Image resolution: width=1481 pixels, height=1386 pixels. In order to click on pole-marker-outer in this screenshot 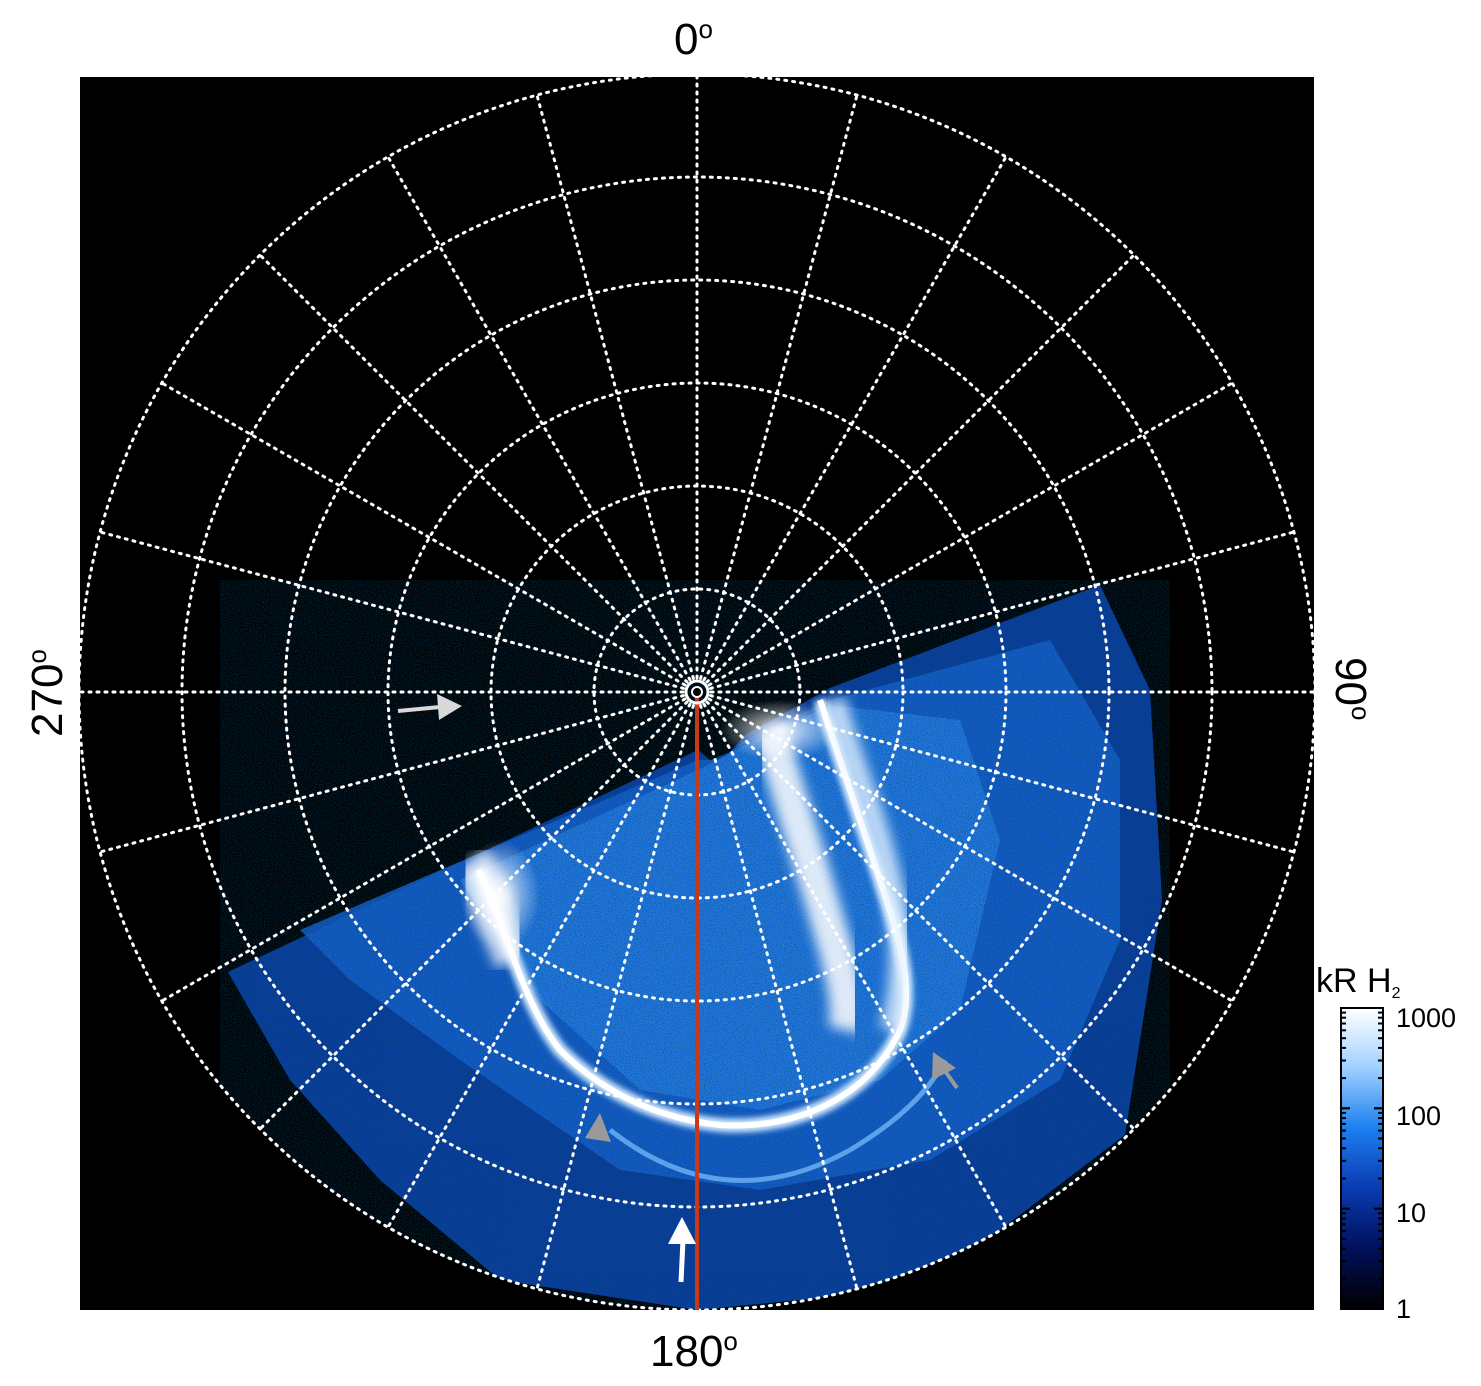, I will do `click(697, 692)`.